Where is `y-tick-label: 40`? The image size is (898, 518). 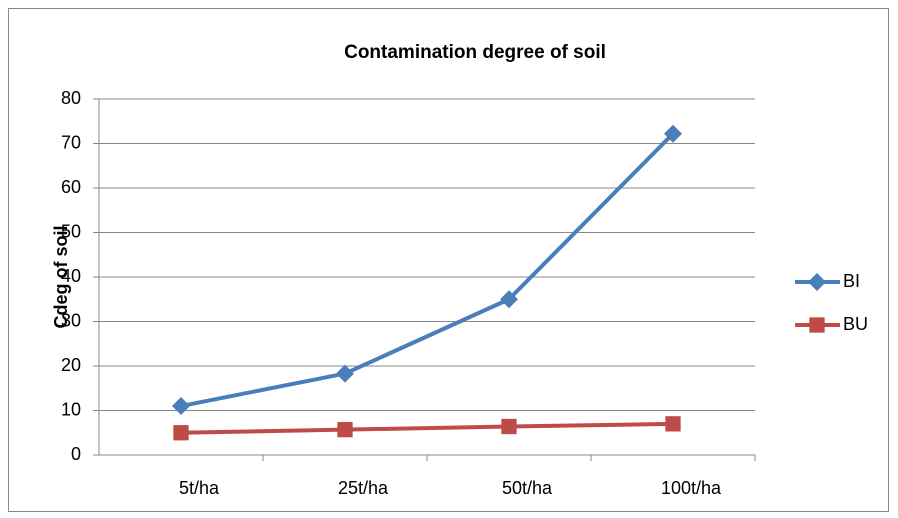 y-tick-label: 40 is located at coordinates (71, 276).